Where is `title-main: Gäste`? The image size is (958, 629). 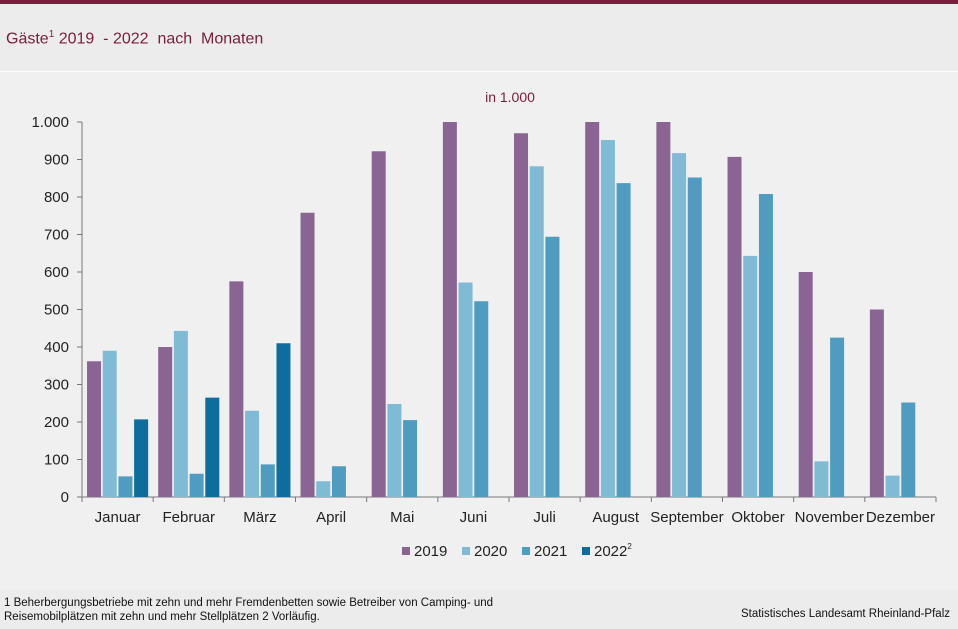 title-main: Gäste is located at coordinates (27, 39).